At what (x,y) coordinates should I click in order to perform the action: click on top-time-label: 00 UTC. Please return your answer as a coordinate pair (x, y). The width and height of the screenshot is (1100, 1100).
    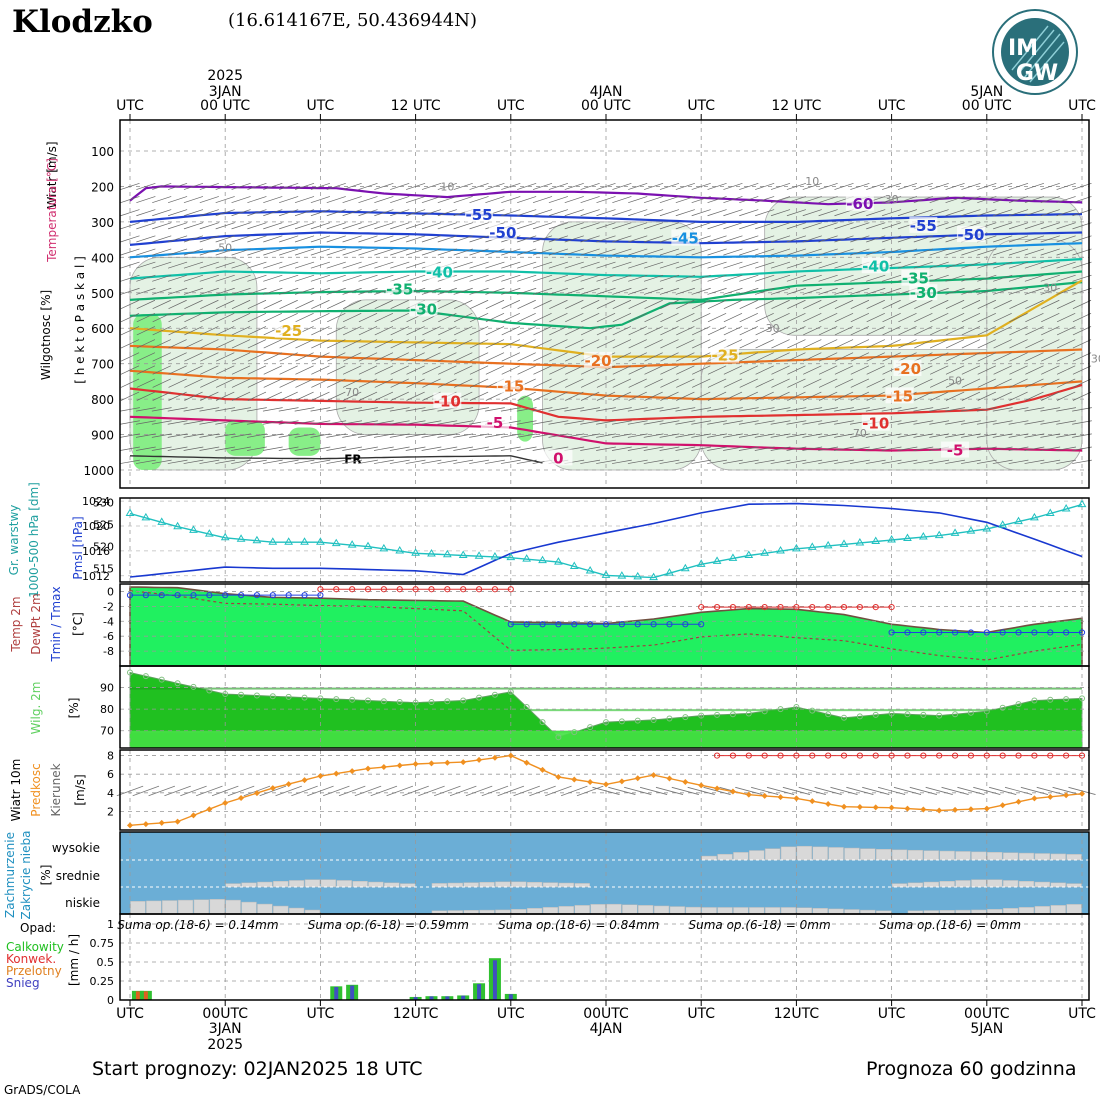
    Looking at the image, I should click on (225, 106).